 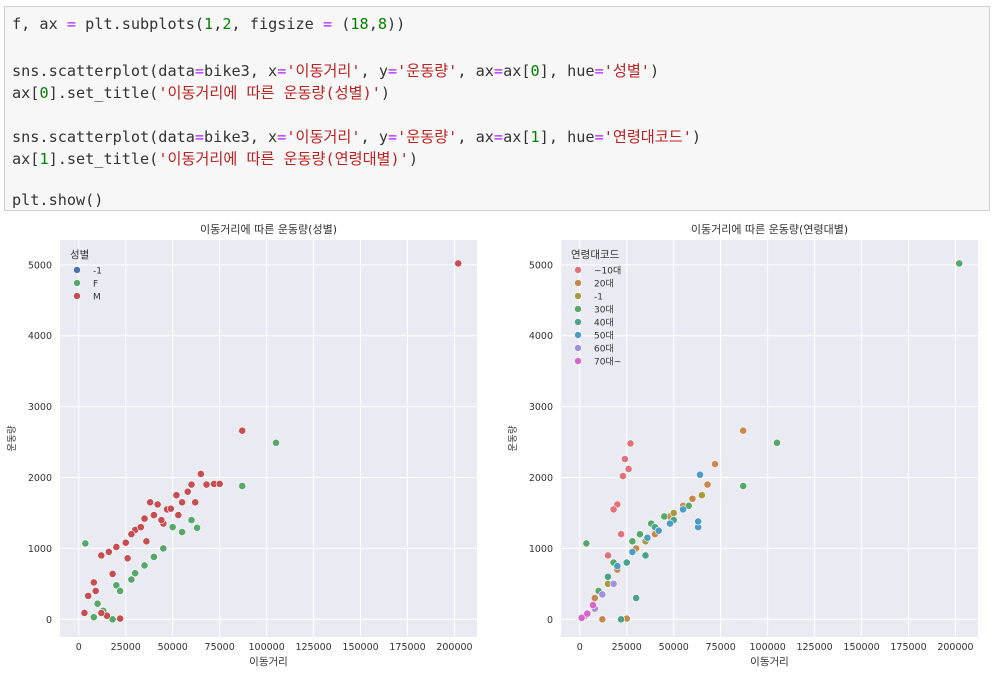 I want to click on chart-title: 이동거리에 따른 운동량(연령대별), so click(x=769, y=229).